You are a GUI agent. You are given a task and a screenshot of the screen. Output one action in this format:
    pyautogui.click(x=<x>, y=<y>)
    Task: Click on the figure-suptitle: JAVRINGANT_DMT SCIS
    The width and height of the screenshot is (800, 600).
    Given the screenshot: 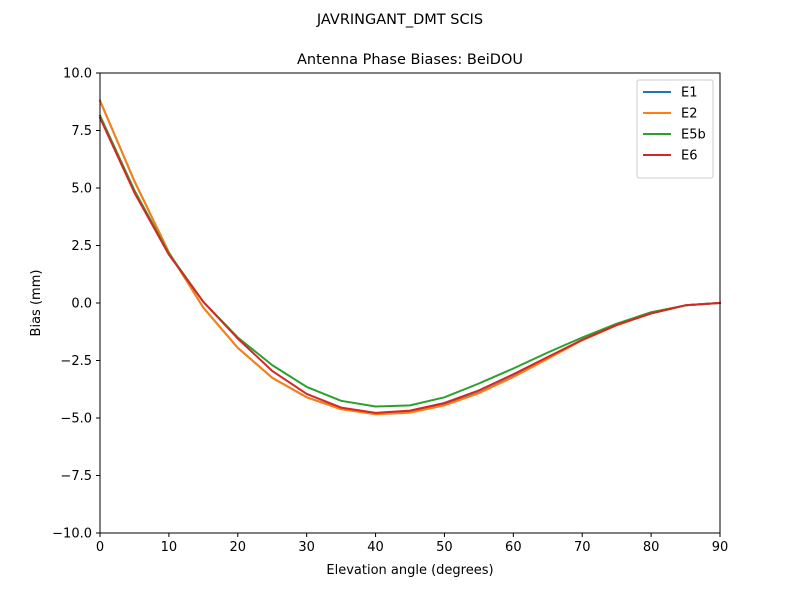 What is the action you would take?
    pyautogui.click(x=399, y=20)
    